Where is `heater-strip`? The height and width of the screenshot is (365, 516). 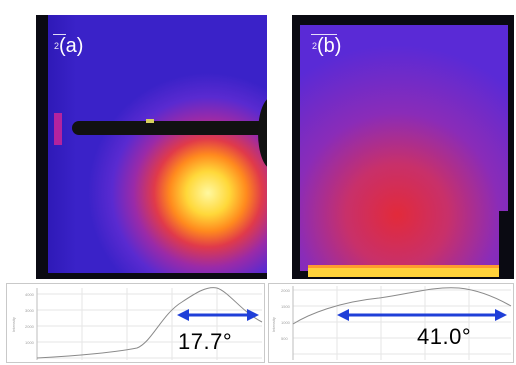
heater-strip is located at coordinates (404, 272).